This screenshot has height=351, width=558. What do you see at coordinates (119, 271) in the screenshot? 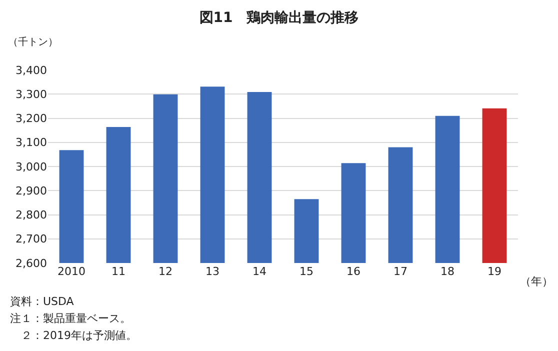
I see `x-tick-label: 11` at bounding box center [119, 271].